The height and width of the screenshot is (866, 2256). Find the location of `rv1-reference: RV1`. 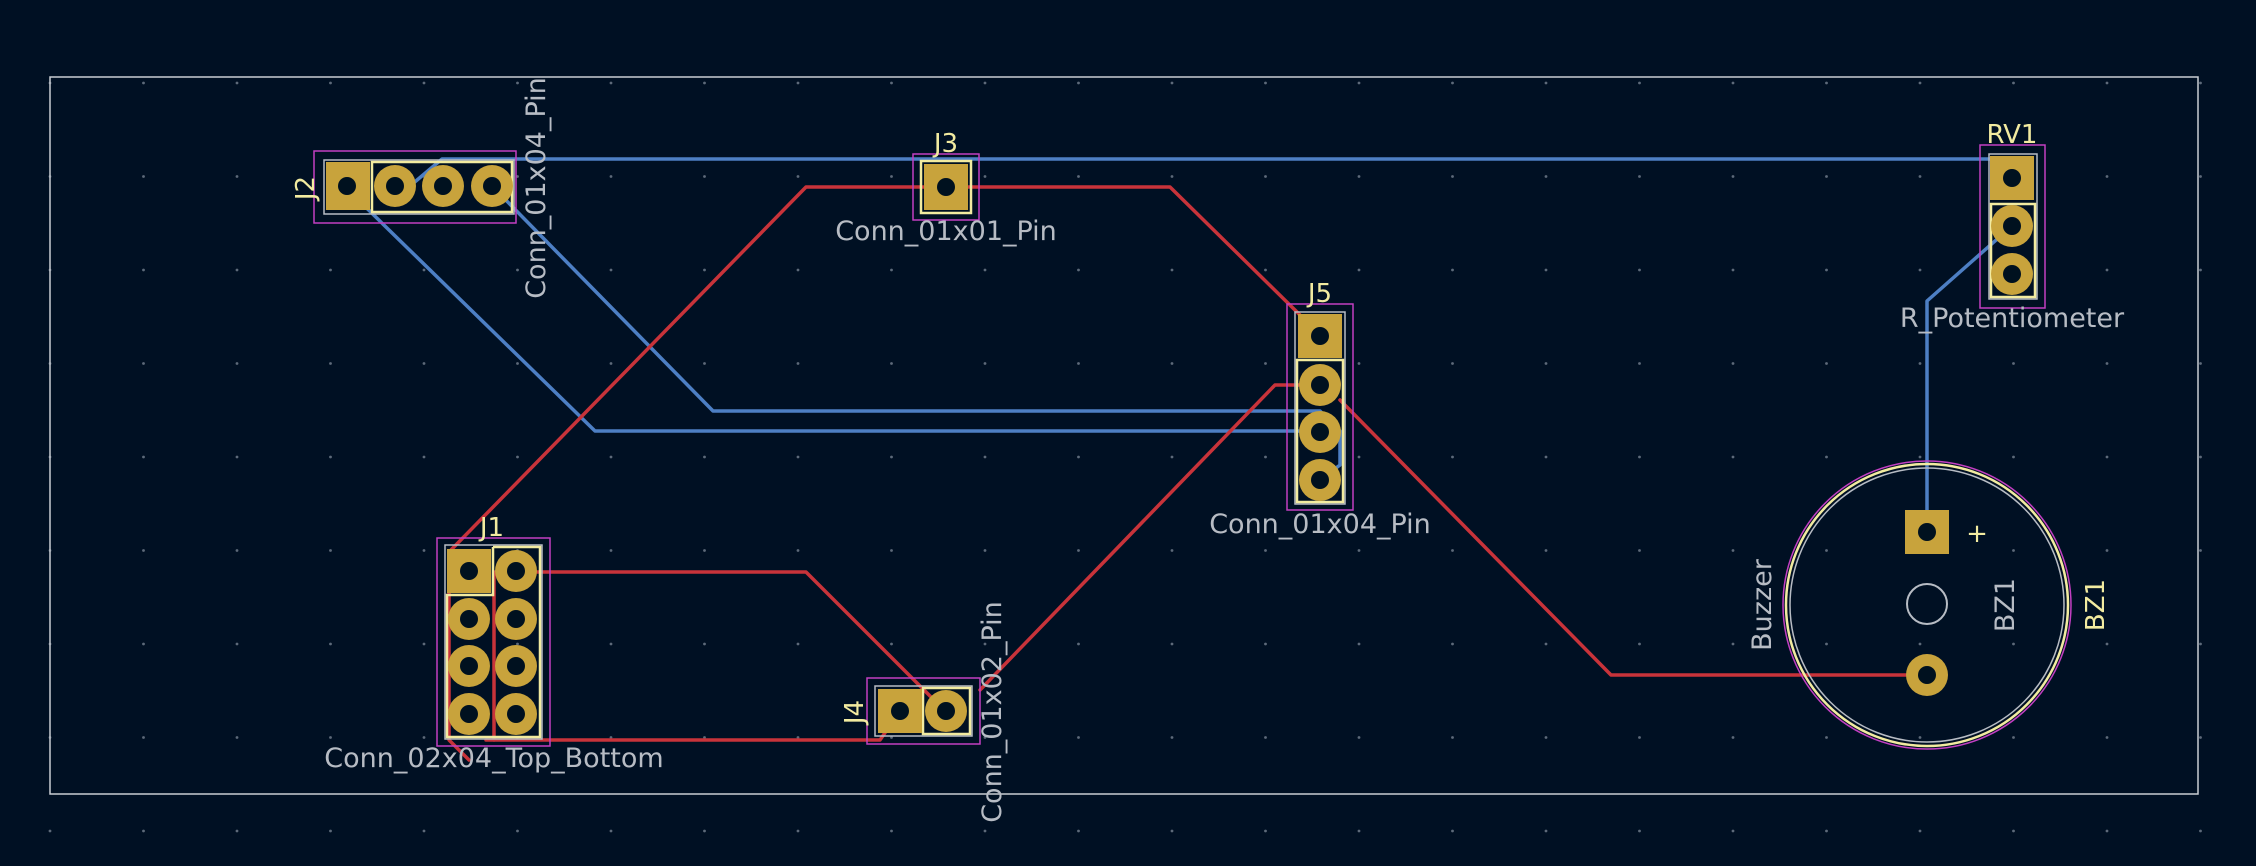

rv1-reference: RV1 is located at coordinates (2012, 135).